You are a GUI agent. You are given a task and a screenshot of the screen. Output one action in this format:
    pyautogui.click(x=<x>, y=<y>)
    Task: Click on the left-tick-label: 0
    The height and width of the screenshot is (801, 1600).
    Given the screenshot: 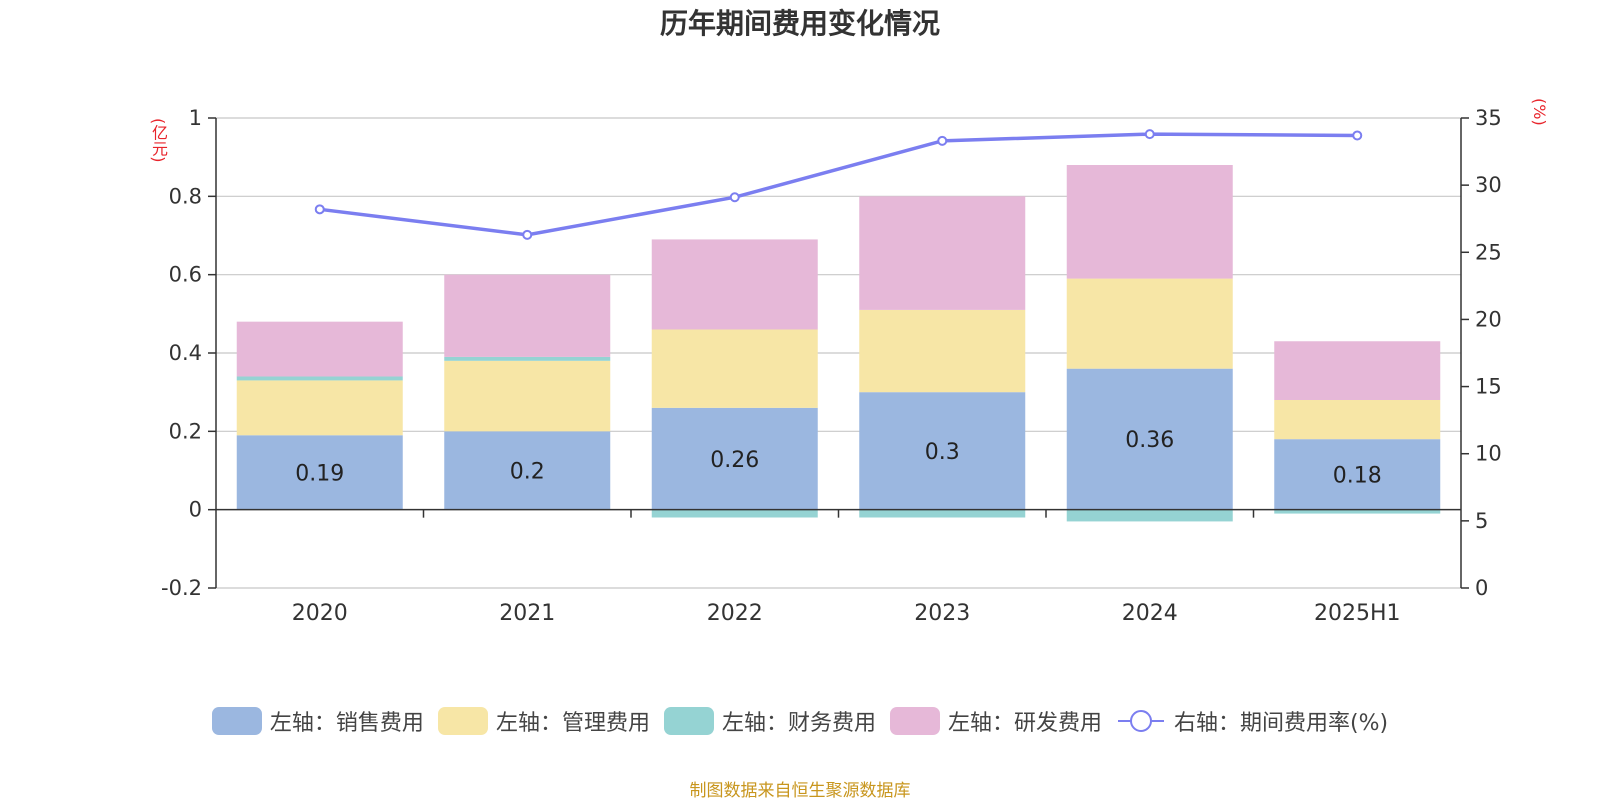 What is the action you would take?
    pyautogui.click(x=195, y=510)
    